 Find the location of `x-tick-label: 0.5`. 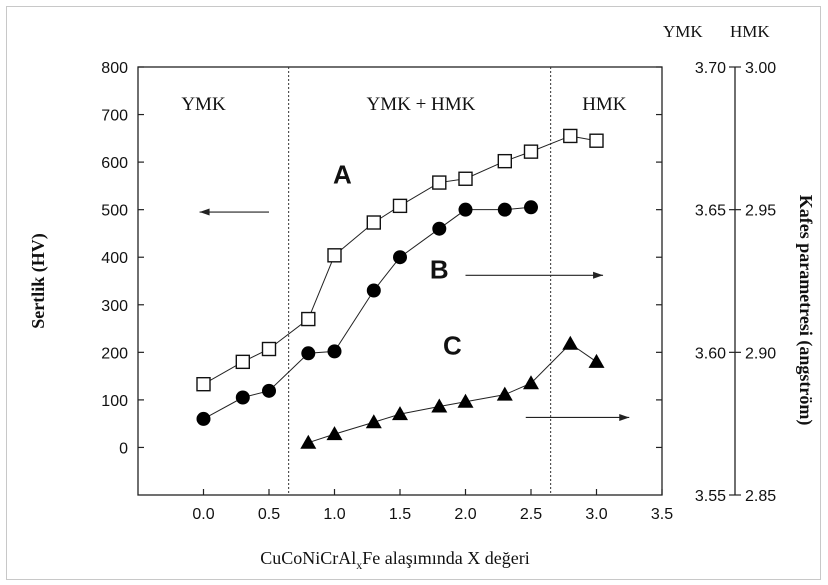

x-tick-label: 0.5 is located at coordinates (269, 514).